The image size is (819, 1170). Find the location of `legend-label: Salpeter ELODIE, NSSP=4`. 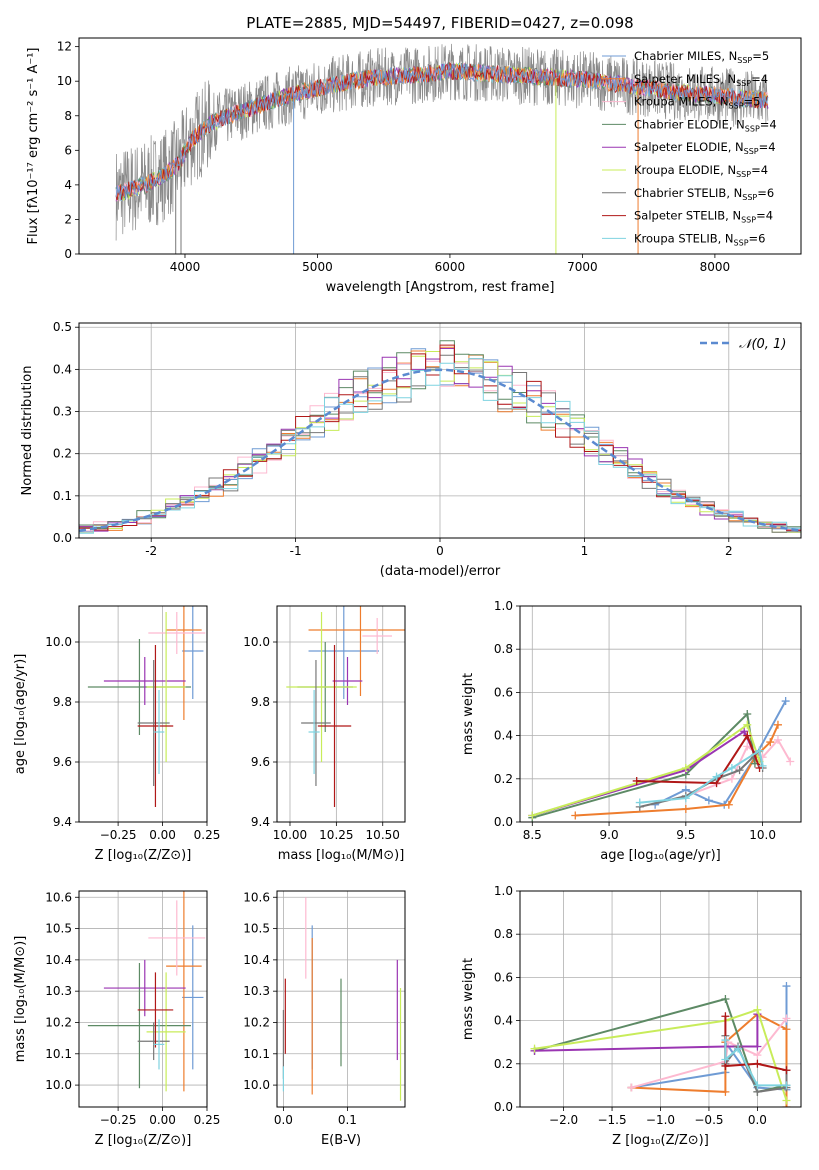

legend-label: Salpeter ELODIE, NSSP=4 is located at coordinates (705, 148).